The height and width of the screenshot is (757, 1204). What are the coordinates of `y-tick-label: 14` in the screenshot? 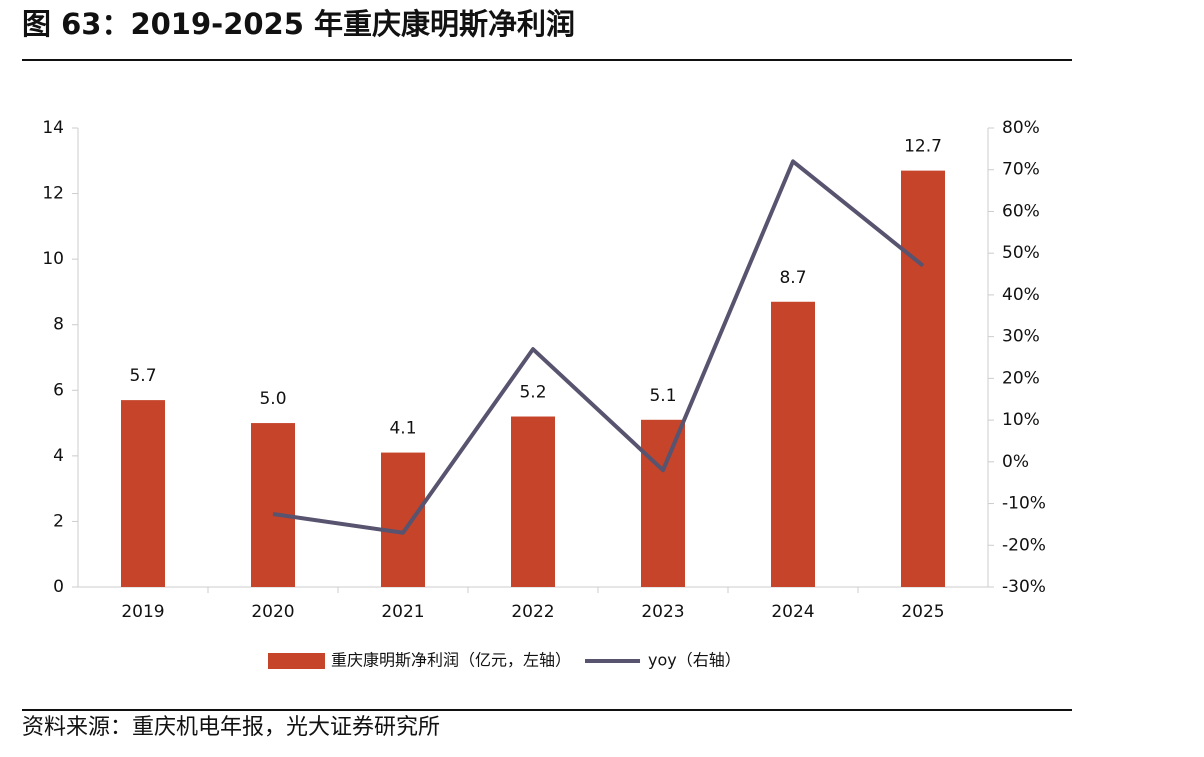 It's located at (53, 128).